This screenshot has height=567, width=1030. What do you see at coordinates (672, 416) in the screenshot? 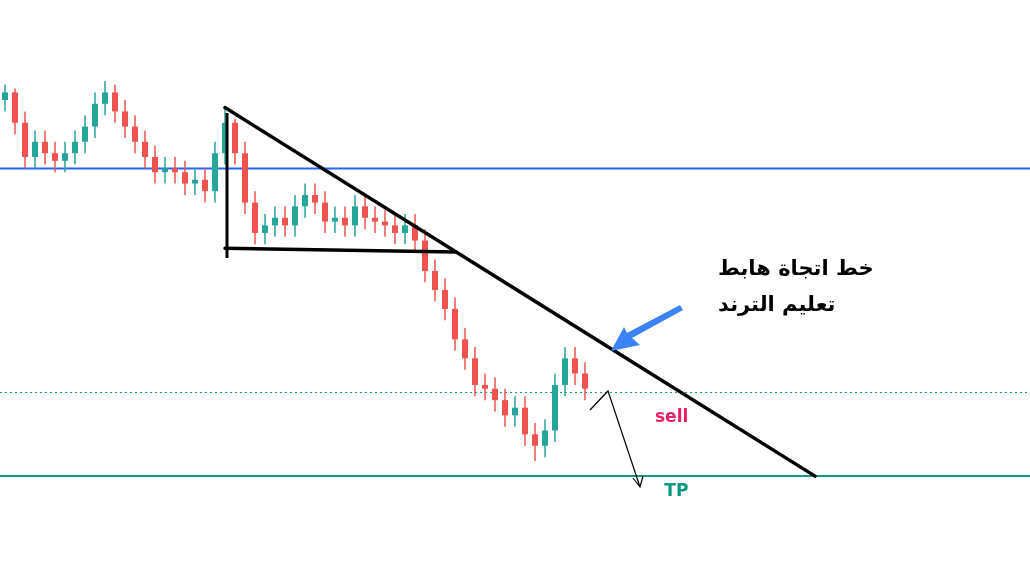
I see `annotation: sell` at bounding box center [672, 416].